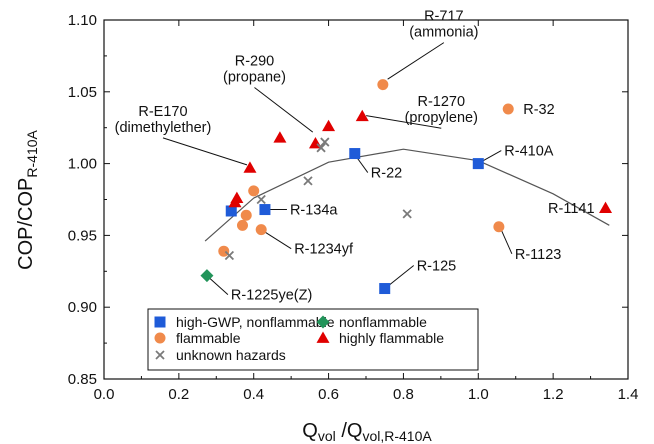 This screenshot has width=654, height=444. I want to click on annotation-line: R-1270, so click(441, 102).